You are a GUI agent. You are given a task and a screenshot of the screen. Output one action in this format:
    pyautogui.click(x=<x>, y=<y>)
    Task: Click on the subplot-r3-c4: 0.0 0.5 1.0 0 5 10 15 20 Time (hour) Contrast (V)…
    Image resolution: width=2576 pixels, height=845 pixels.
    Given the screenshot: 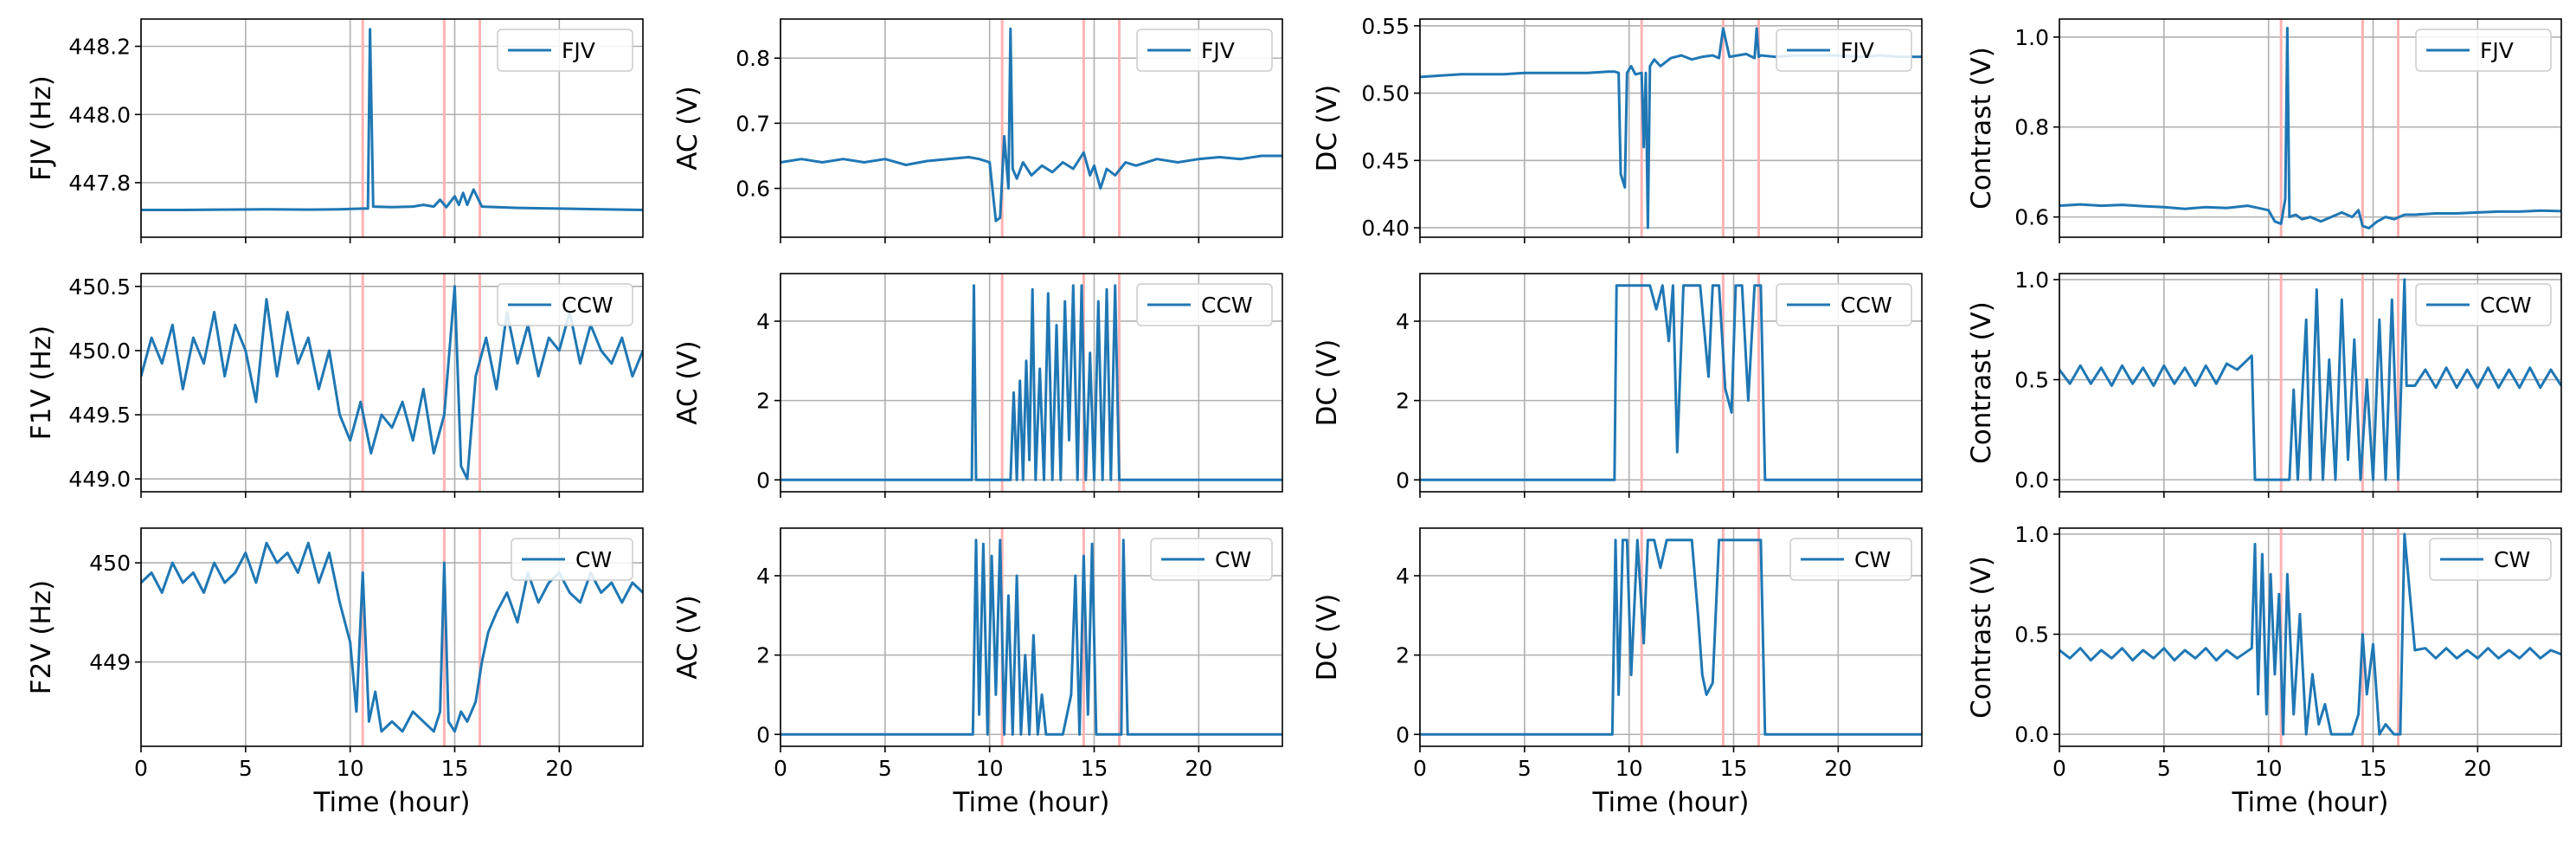 What is the action you would take?
    pyautogui.click(x=2264, y=670)
    